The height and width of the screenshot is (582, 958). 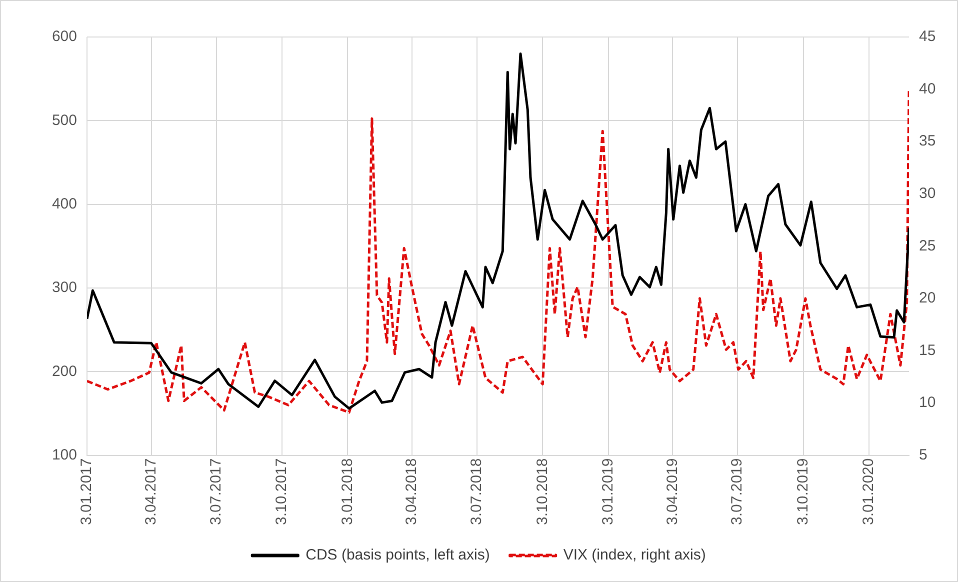 I want to click on y-tick-label: 200, so click(x=64, y=371).